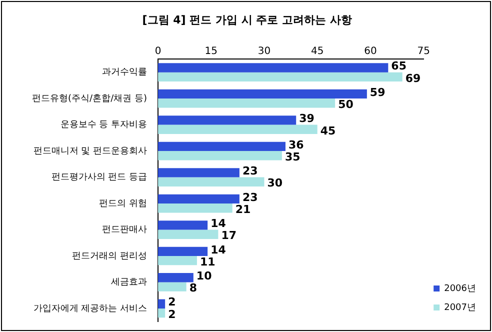 This screenshot has width=492, height=332. Describe the element at coordinates (193, 288) in the screenshot. I see `data-label: 8` at that location.